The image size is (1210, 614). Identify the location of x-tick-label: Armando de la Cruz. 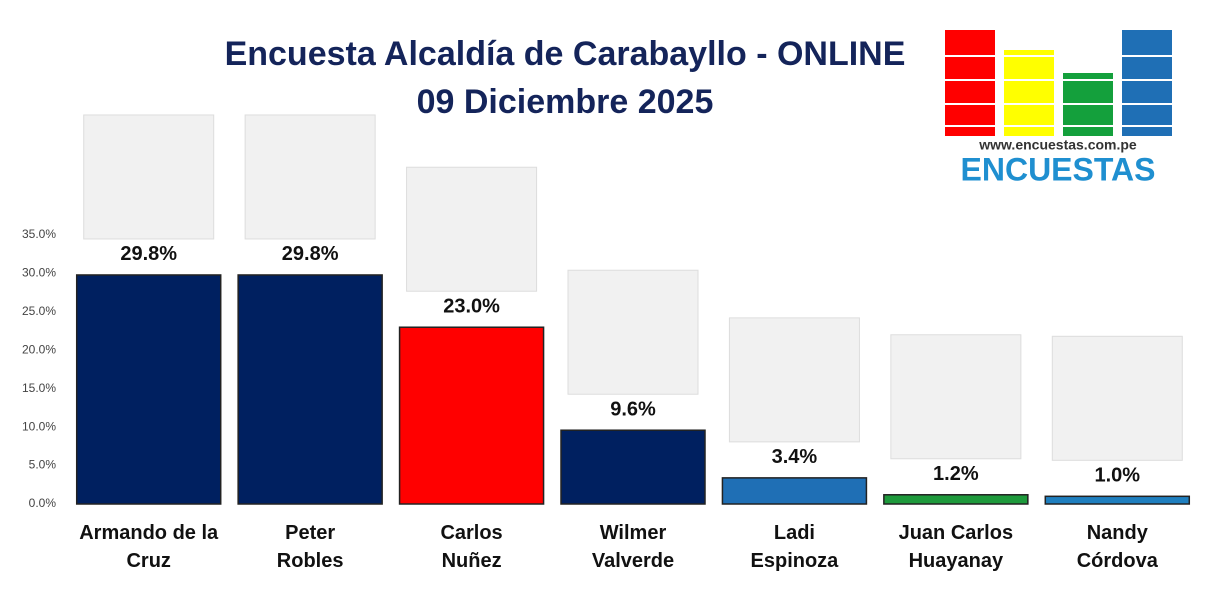
(149, 547).